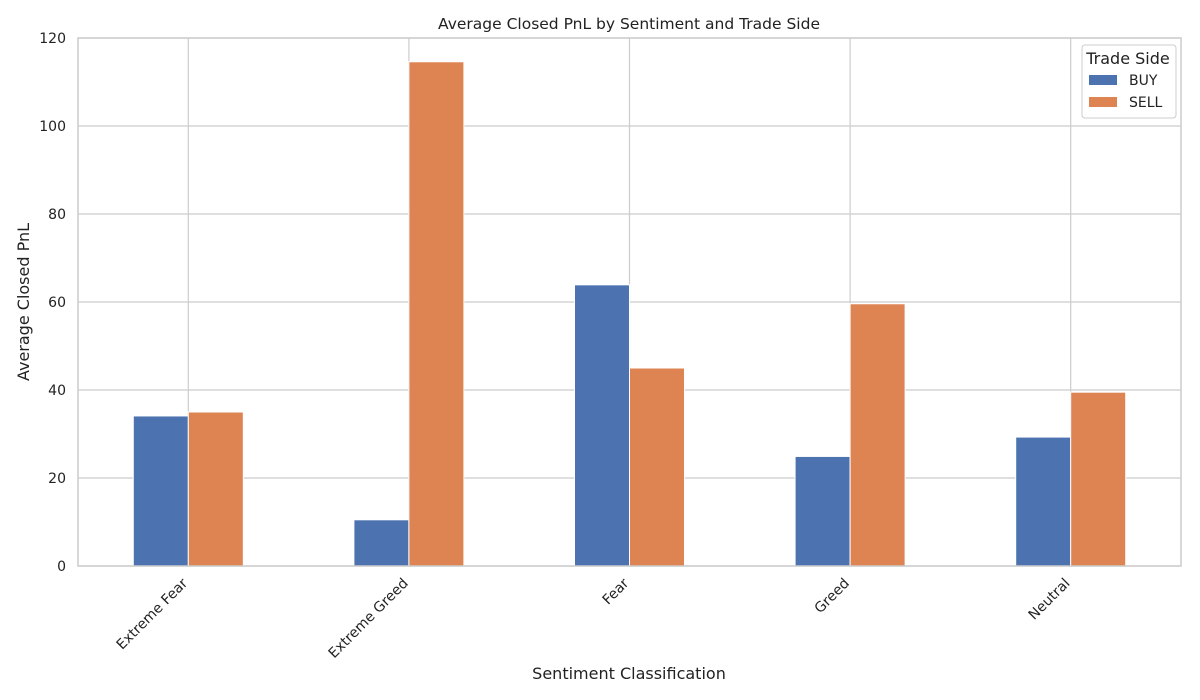 Image resolution: width=1200 pixels, height=700 pixels. What do you see at coordinates (436, 314) in the screenshot?
I see `bar-sell-extreme-greed` at bounding box center [436, 314].